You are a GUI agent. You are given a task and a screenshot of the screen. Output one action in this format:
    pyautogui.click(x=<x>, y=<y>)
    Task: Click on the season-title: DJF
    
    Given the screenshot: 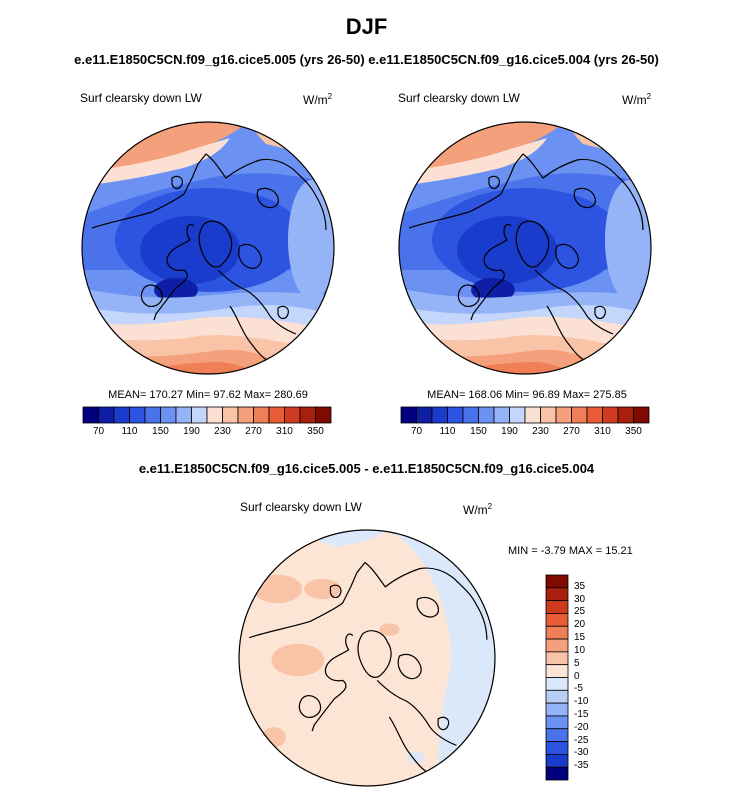 What is the action you would take?
    pyautogui.click(x=366, y=26)
    